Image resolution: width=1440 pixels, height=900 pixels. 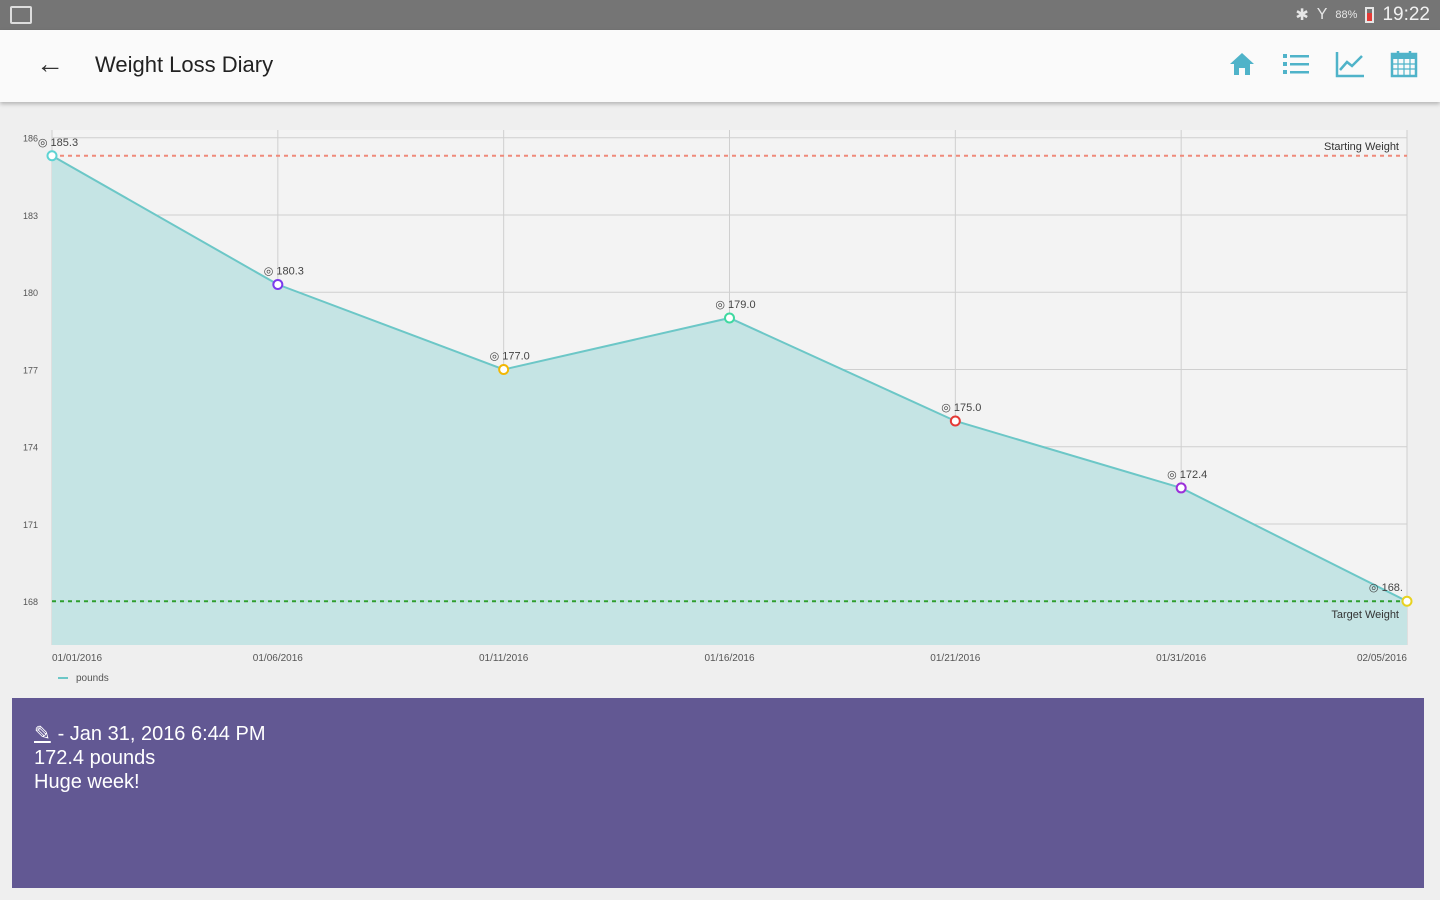 I want to click on signal-icon: Y, so click(x=1322, y=14).